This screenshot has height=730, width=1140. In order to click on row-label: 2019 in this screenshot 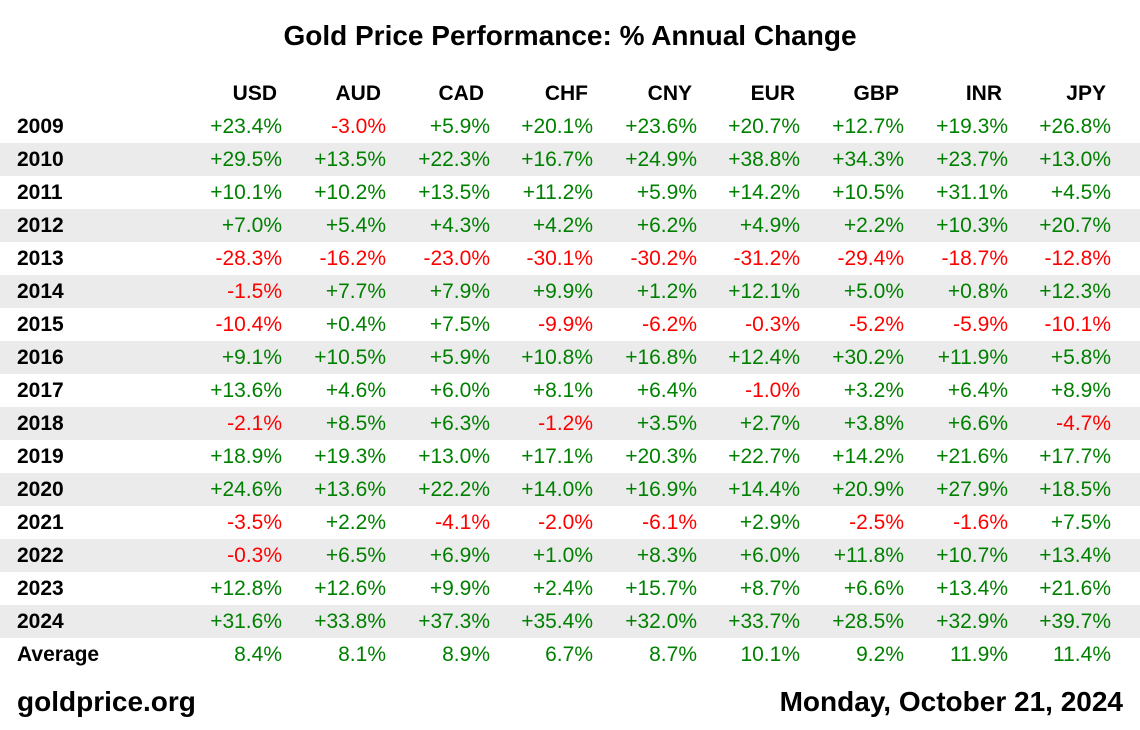, I will do `click(40, 456)`.